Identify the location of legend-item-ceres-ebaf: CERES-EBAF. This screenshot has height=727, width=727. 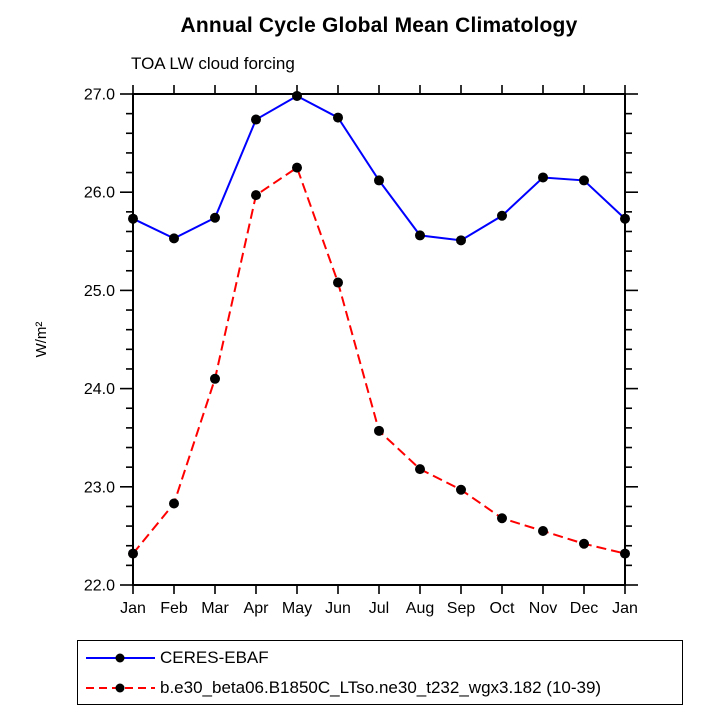
(380, 658).